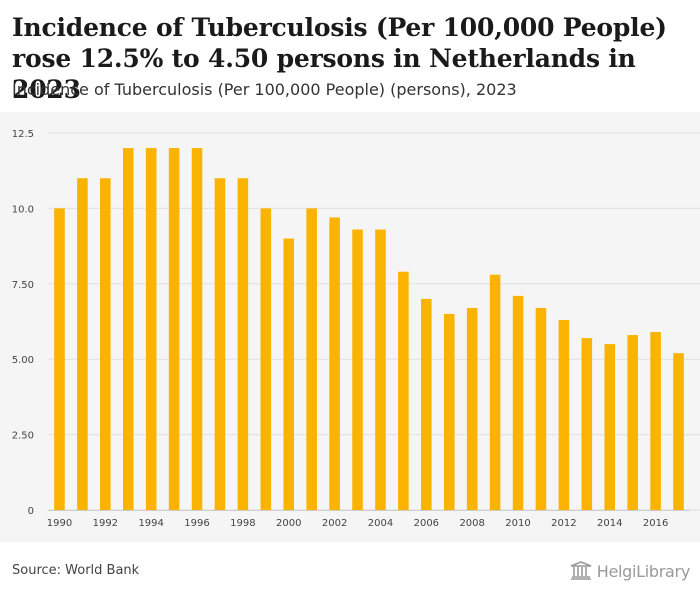 The width and height of the screenshot is (700, 596). Describe the element at coordinates (31, 511) in the screenshot. I see `y-tick-label: 0` at that location.